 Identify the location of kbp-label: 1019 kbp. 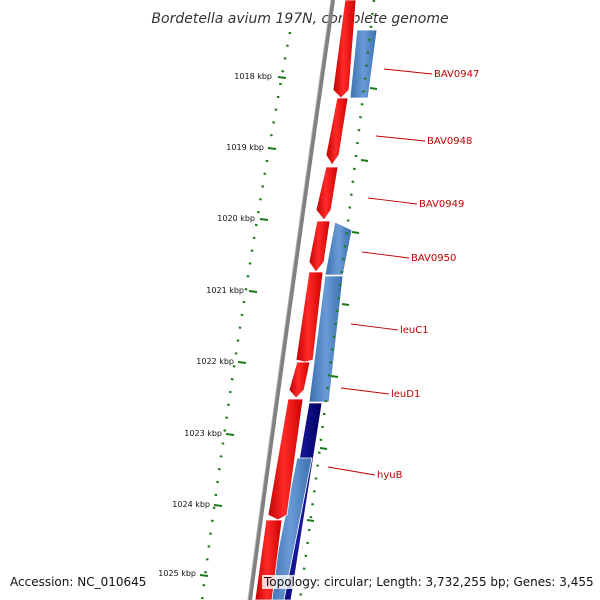
(245, 147).